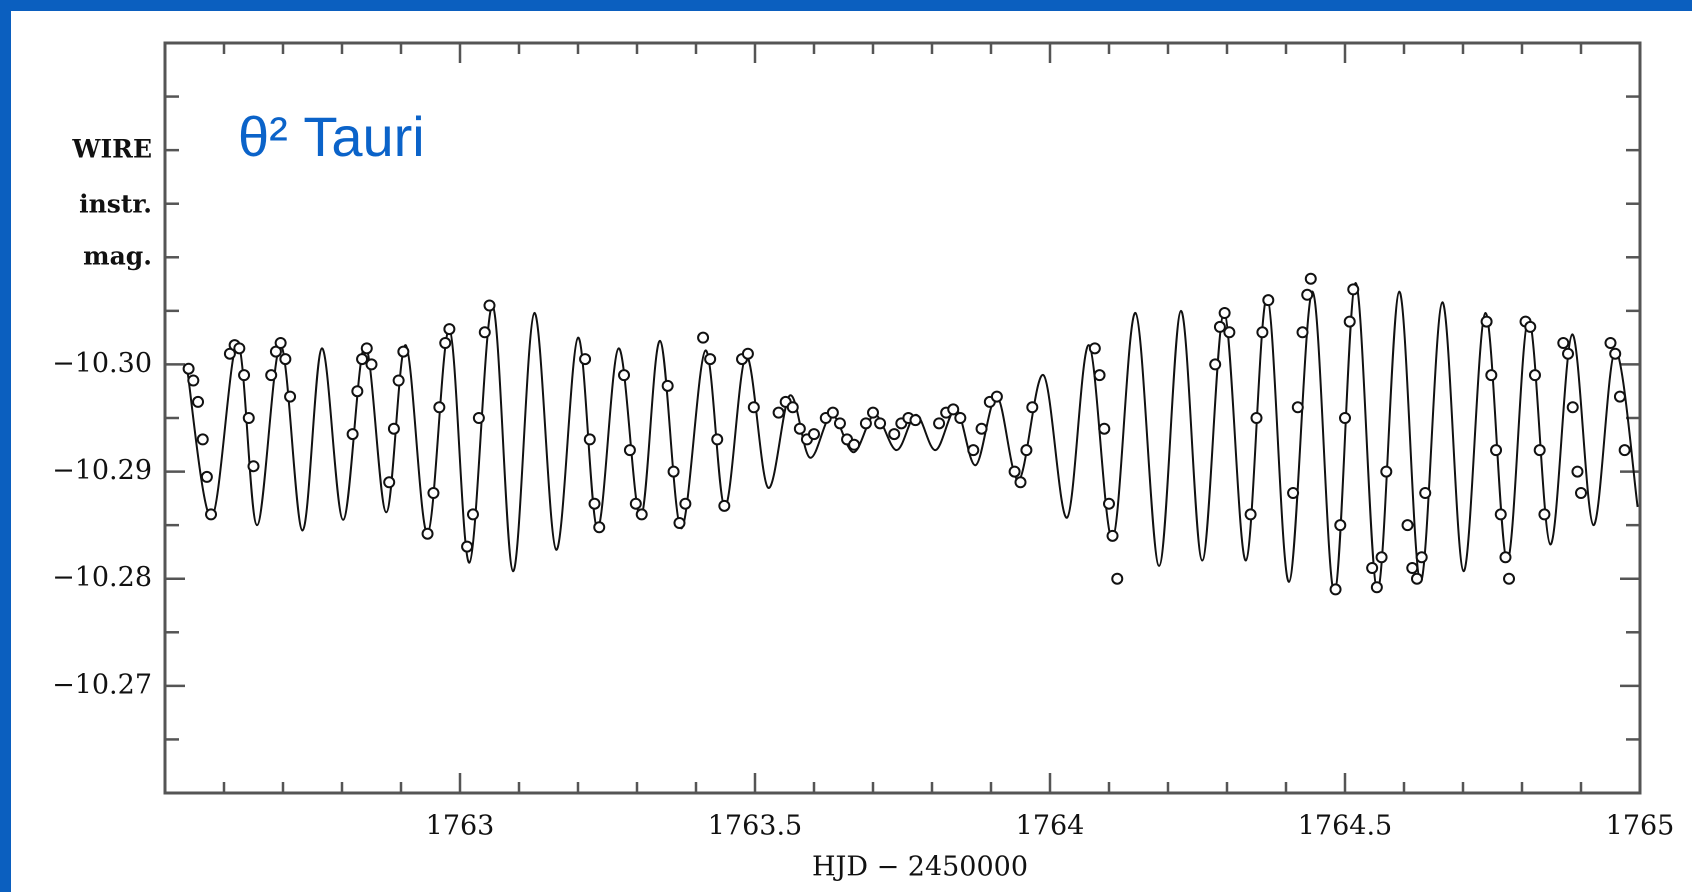 The image size is (1692, 892). Describe the element at coordinates (111, 149) in the screenshot. I see `y-axis-label: WIRE` at that location.